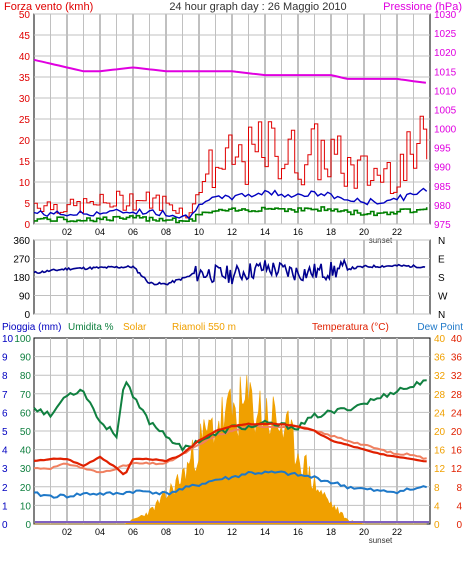 The image size is (466, 561). I want to click on x-tick-label: 02, so click(67, 232).